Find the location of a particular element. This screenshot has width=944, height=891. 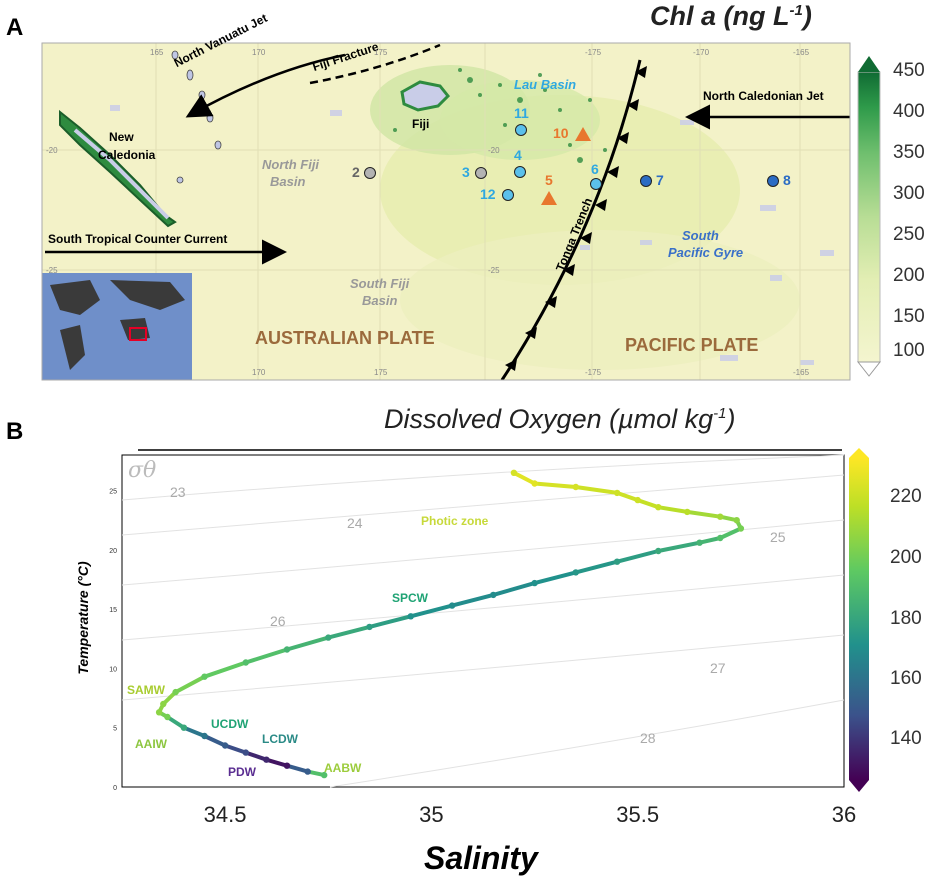

station-6-label: 6 is located at coordinates (595, 169).